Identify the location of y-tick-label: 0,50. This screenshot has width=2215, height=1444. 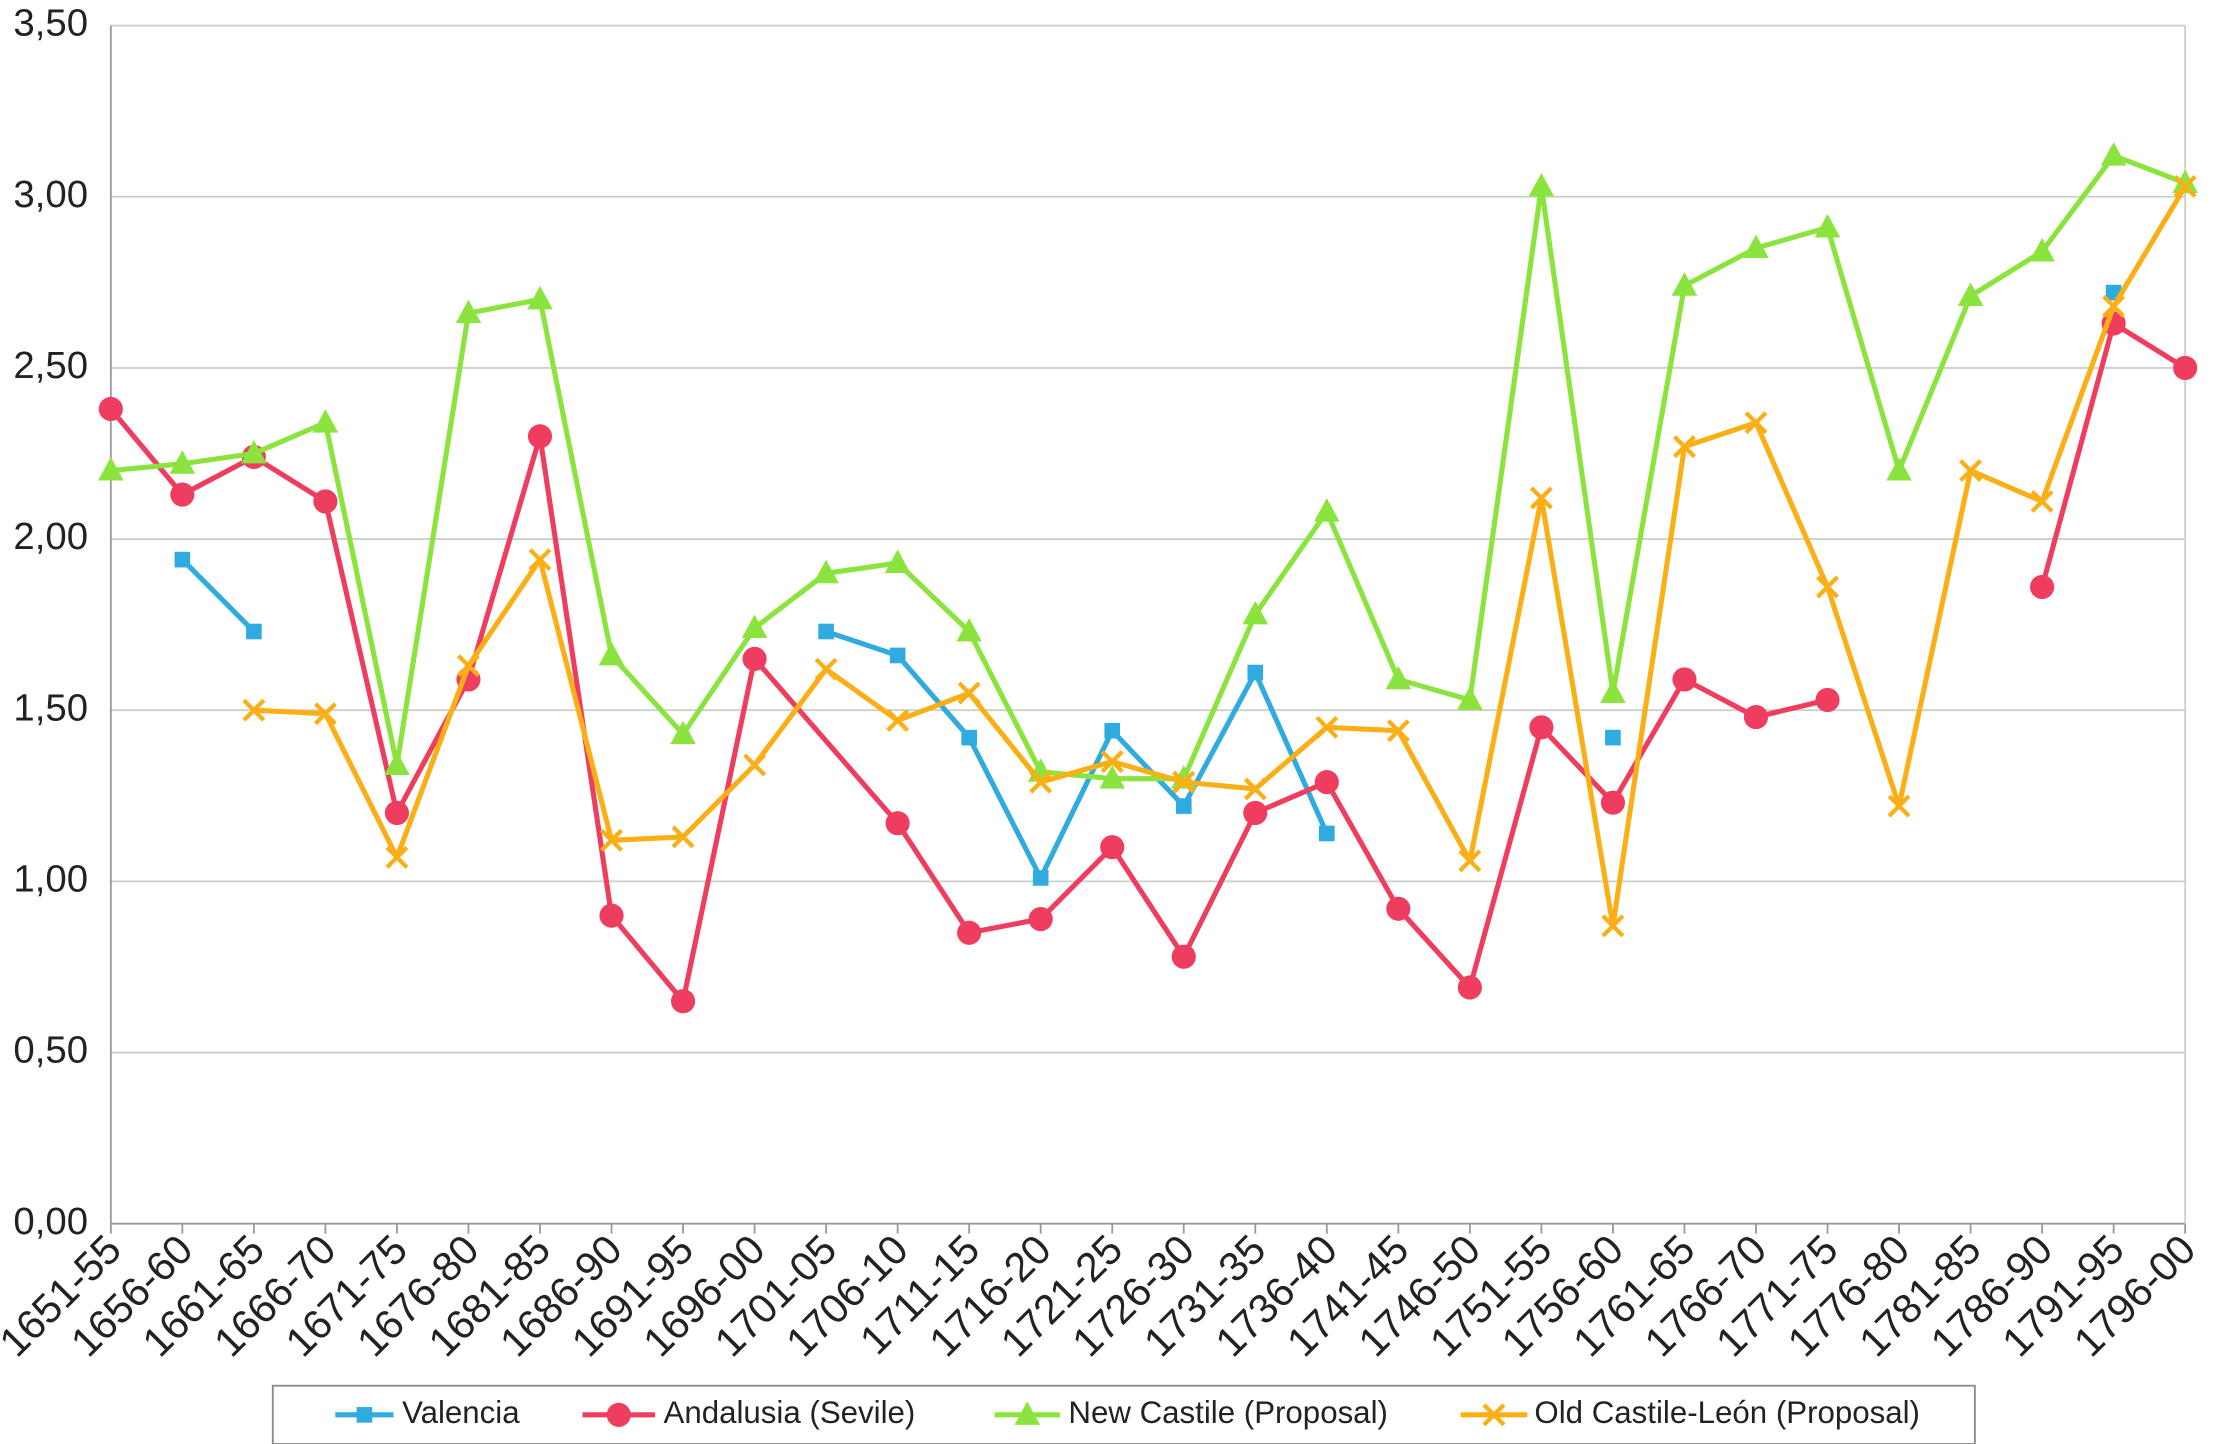
(50, 1050).